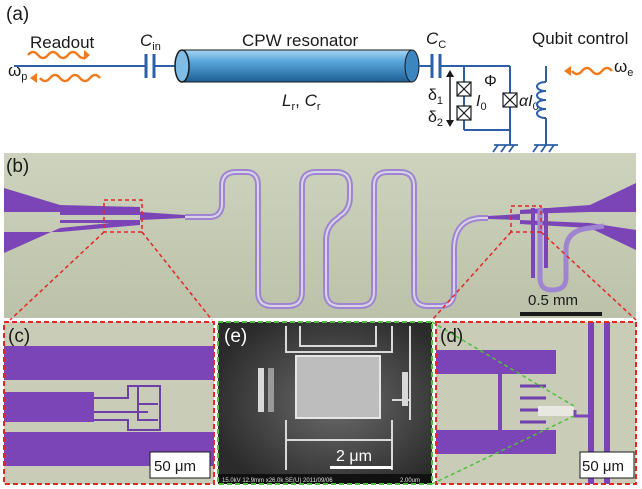 This screenshot has width=642, height=489. I want to click on josephson-junction-alpha, so click(510, 100).